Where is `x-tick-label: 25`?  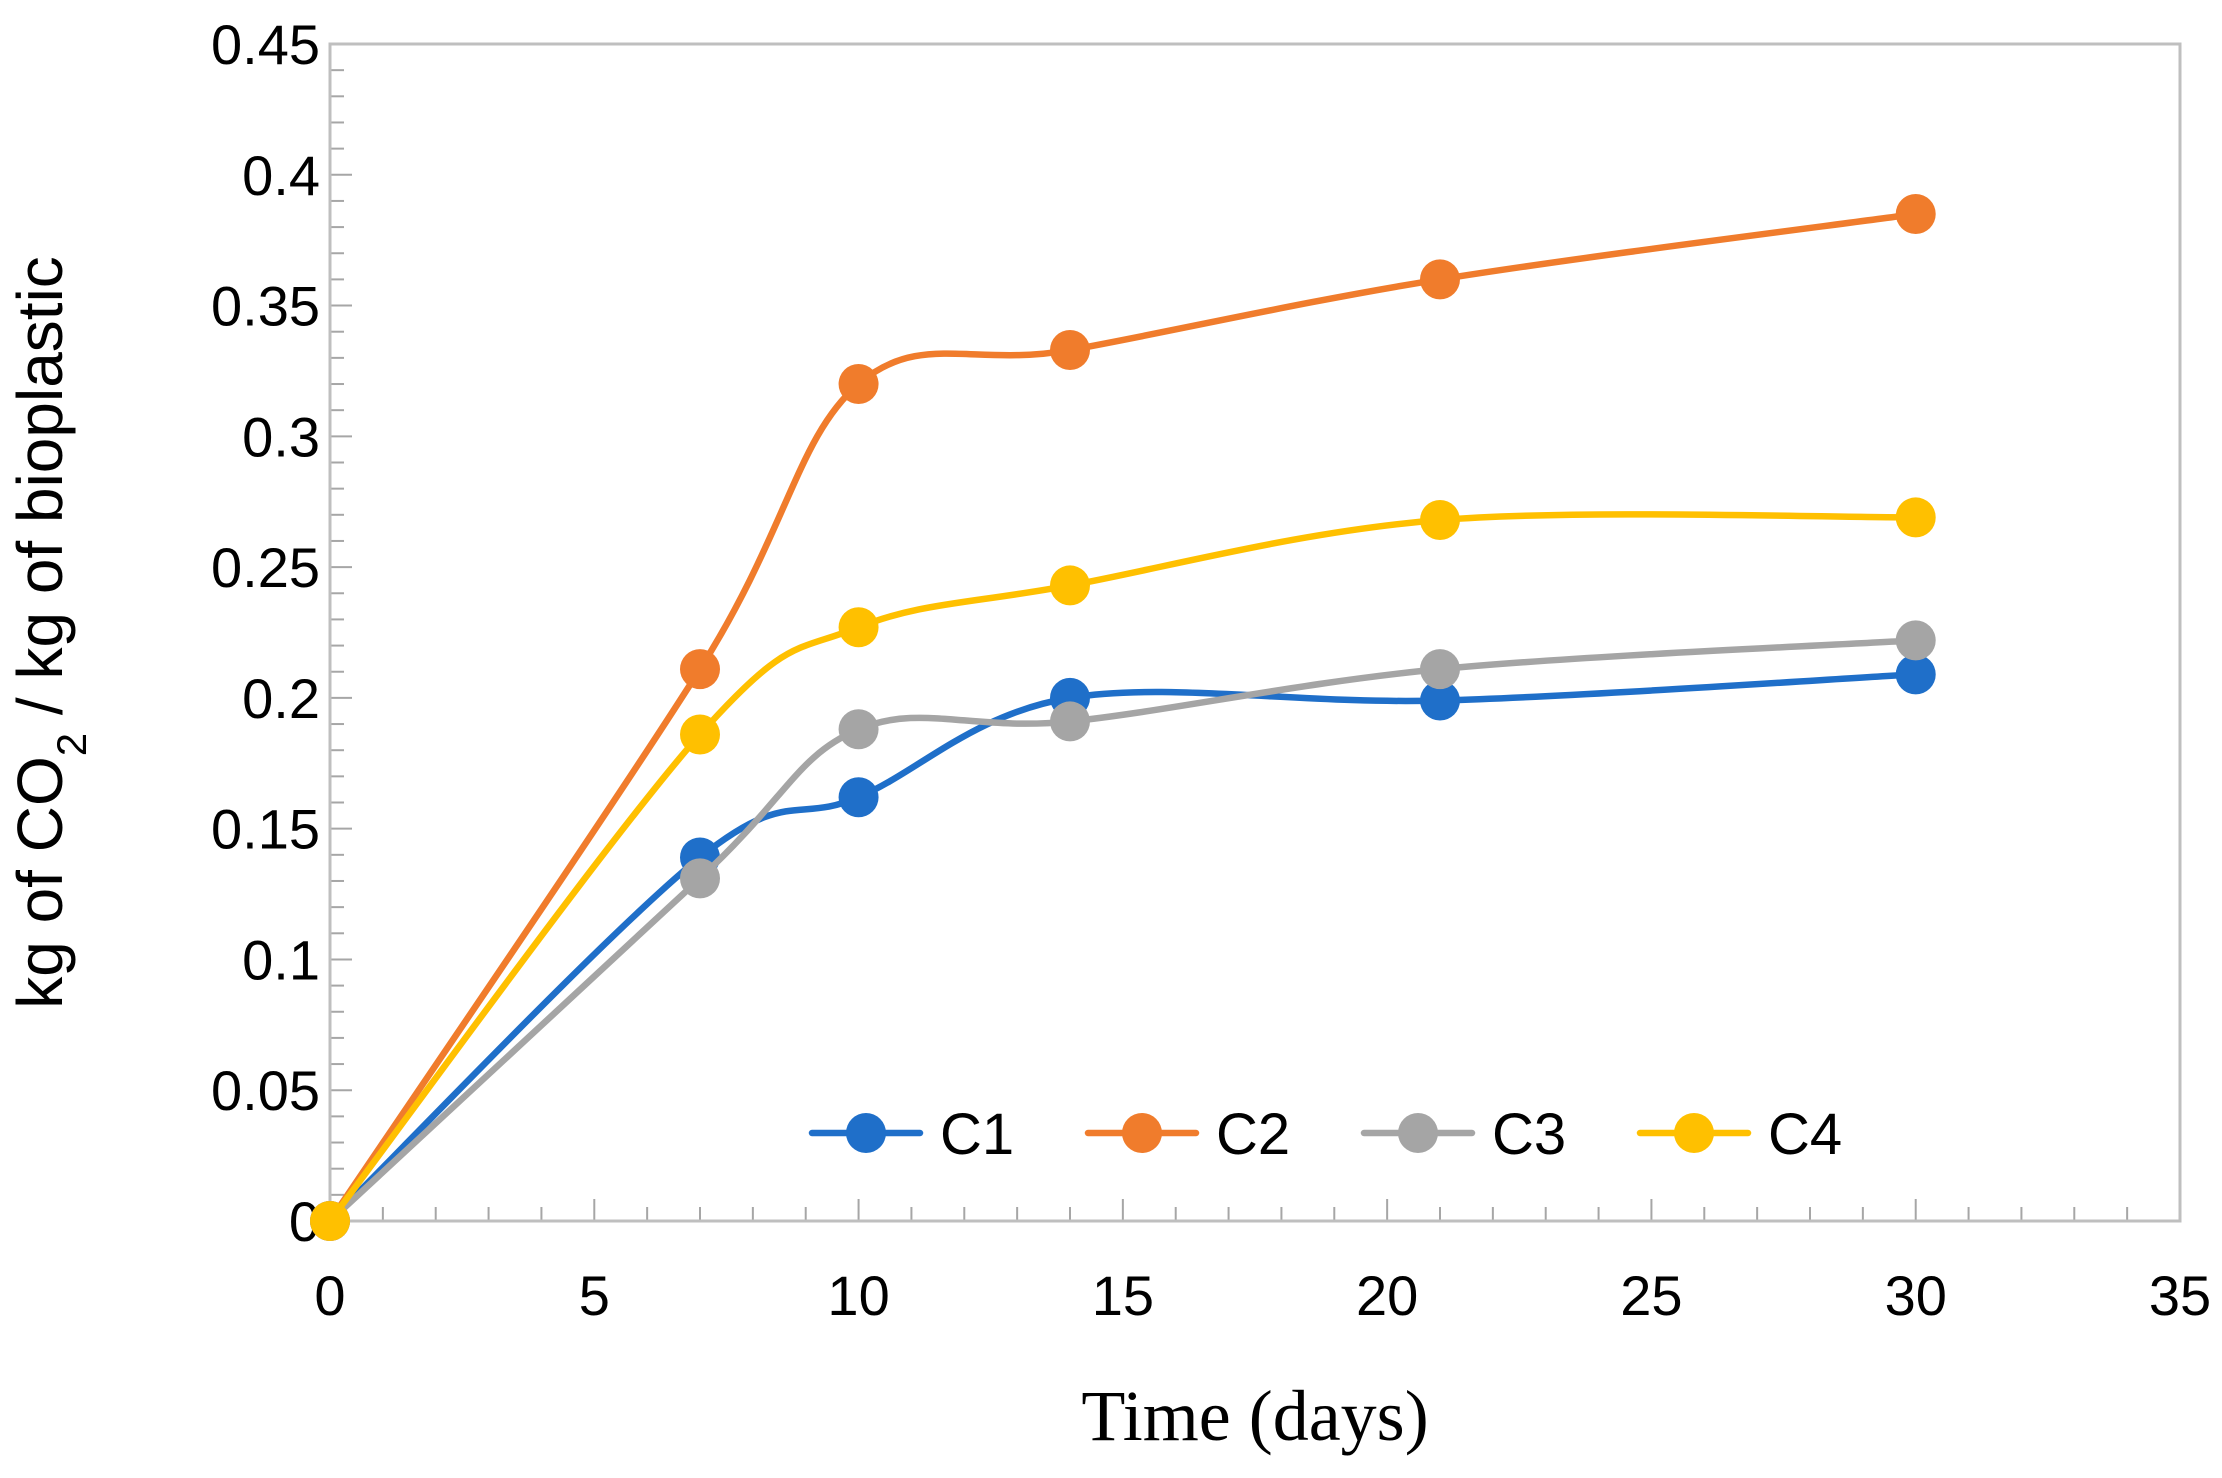 x-tick-label: 25 is located at coordinates (1651, 1295).